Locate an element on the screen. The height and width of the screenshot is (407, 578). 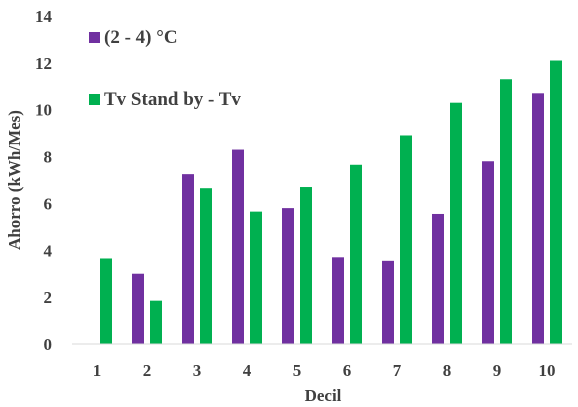
y-axis-ticks: 0 2 4 6 8 10 12 14 is located at coordinates (44, 180).